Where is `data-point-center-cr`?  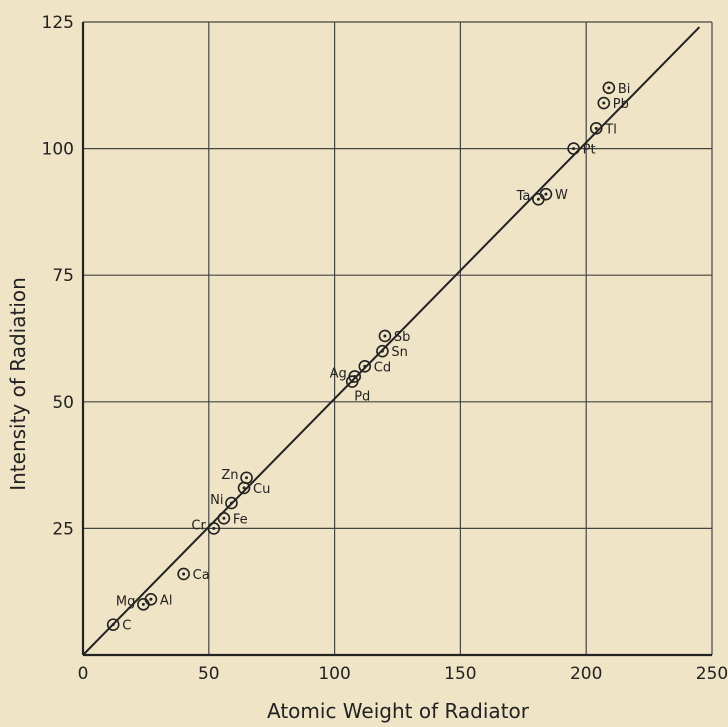 data-point-center-cr is located at coordinates (214, 528).